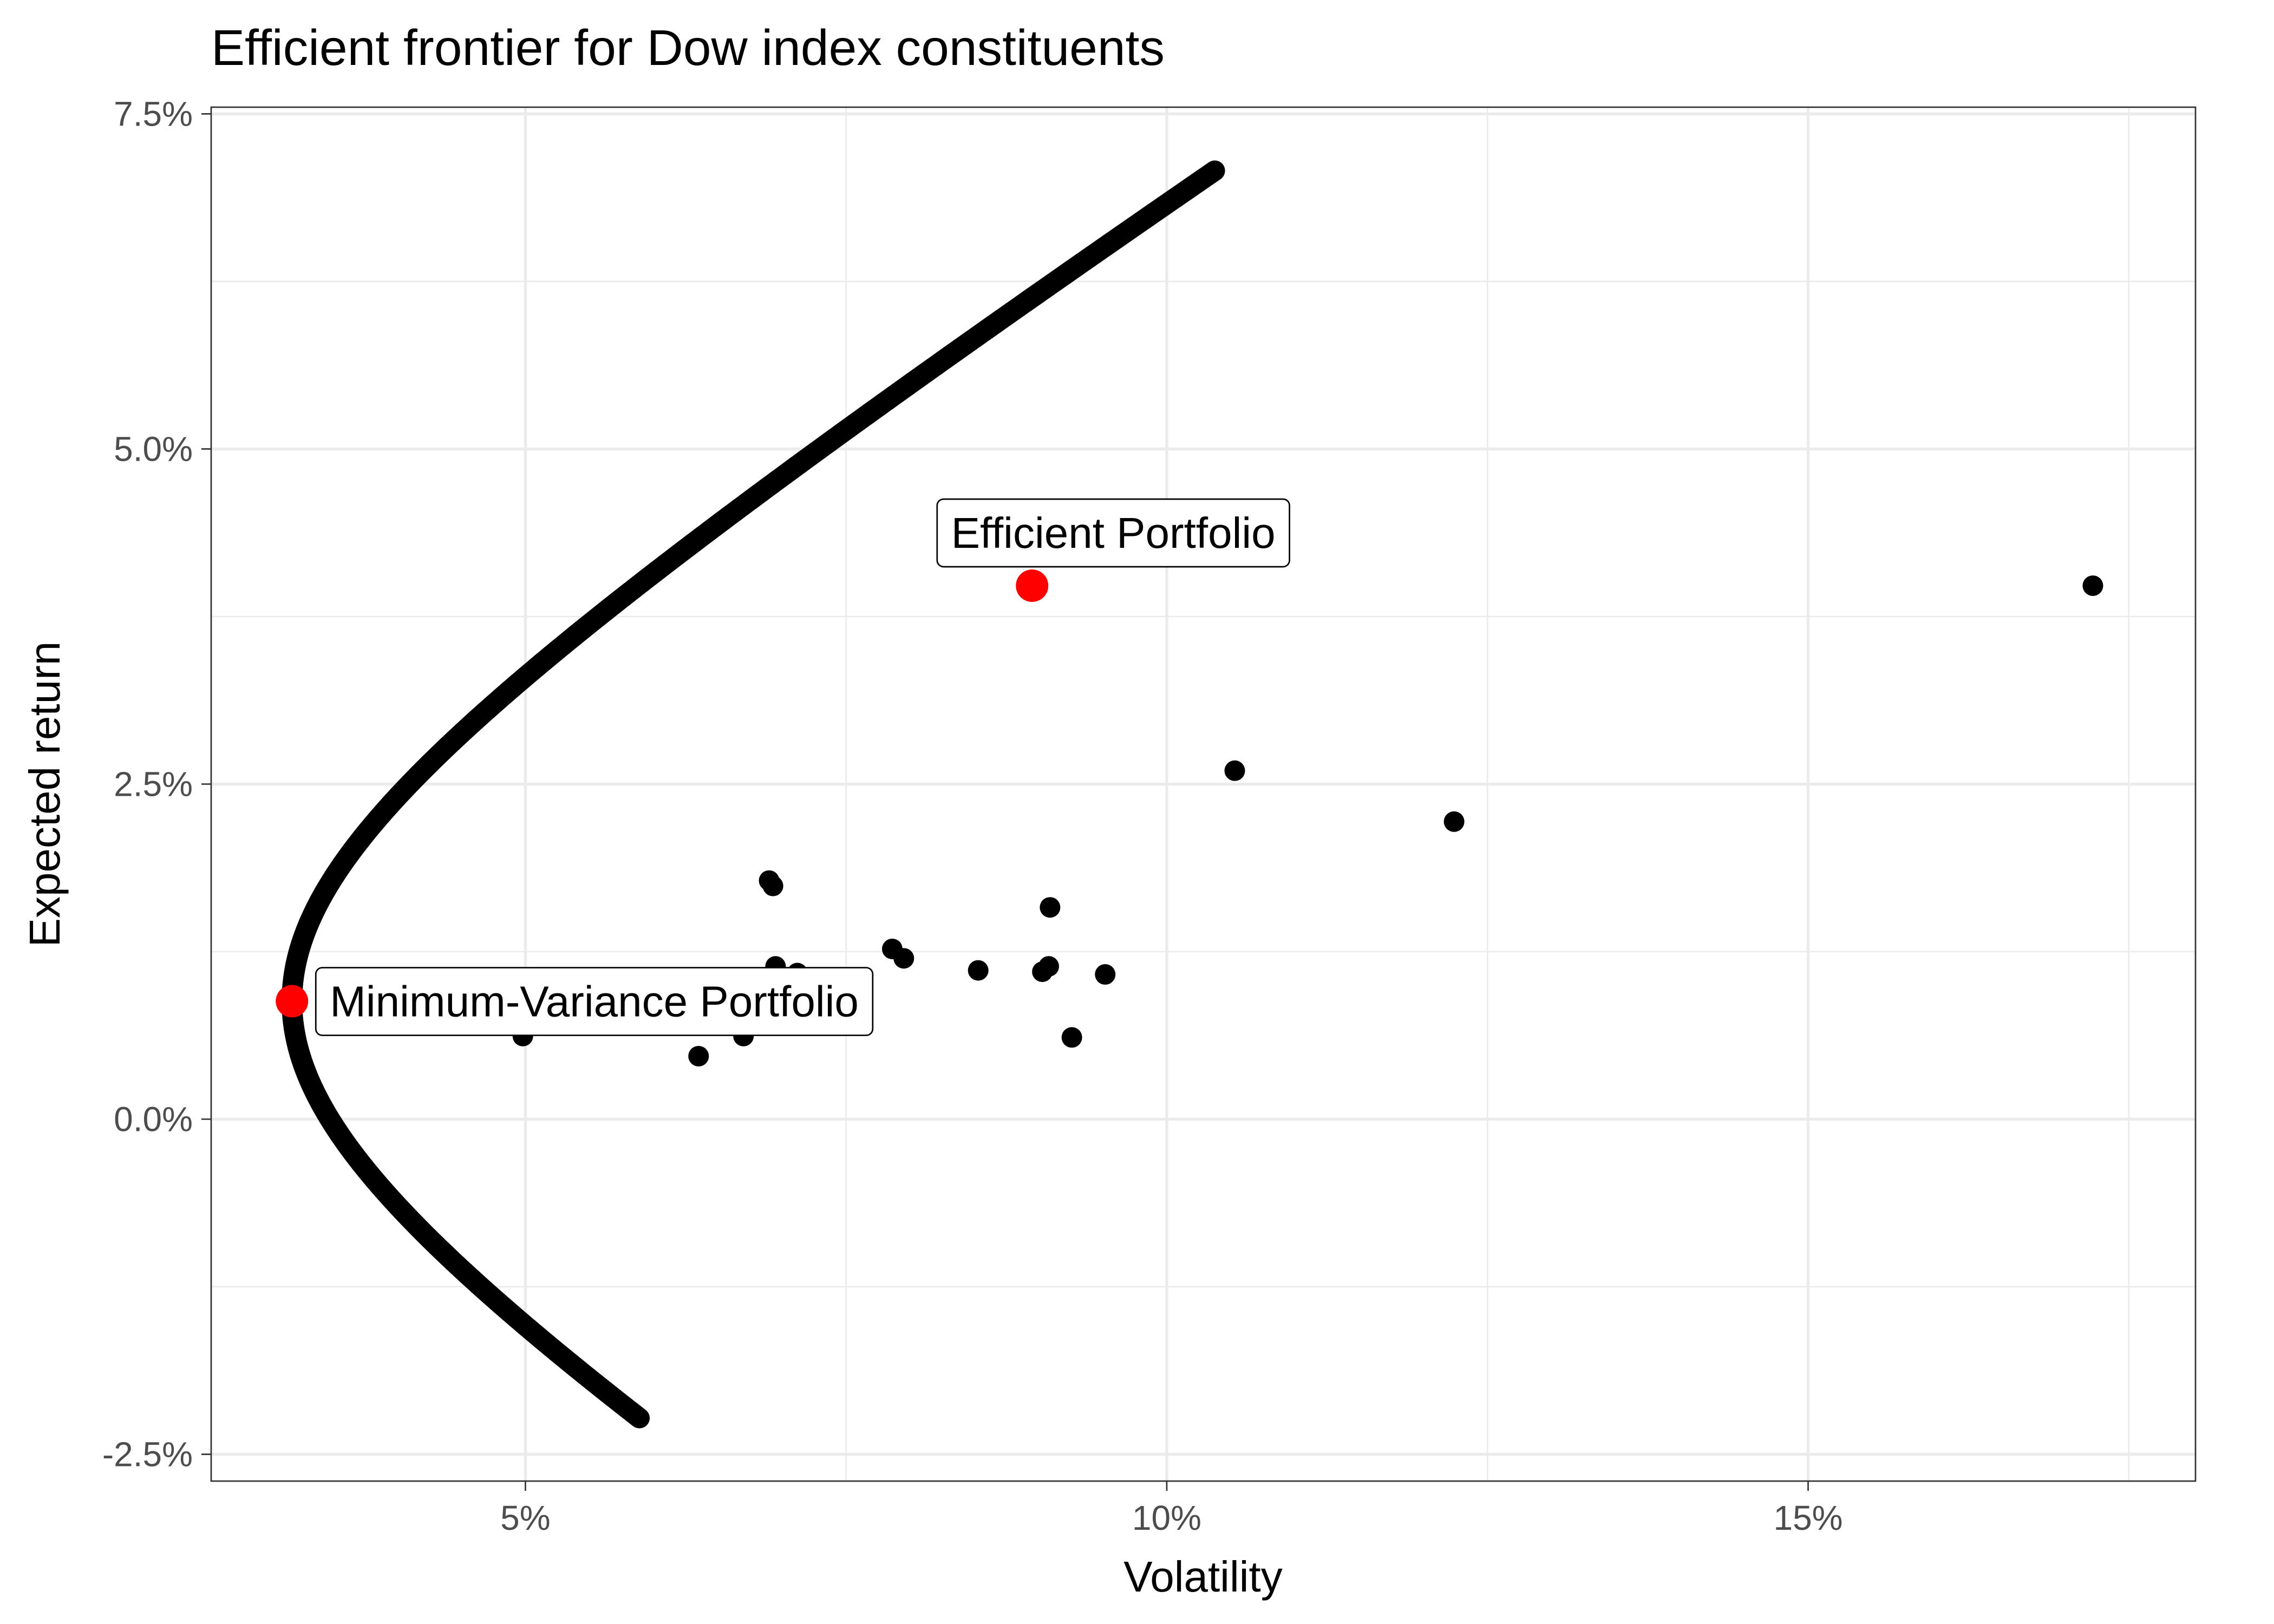 The height and width of the screenshot is (1624, 2274). I want to click on portfolio-label: Efficient Portfolio, so click(1113, 533).